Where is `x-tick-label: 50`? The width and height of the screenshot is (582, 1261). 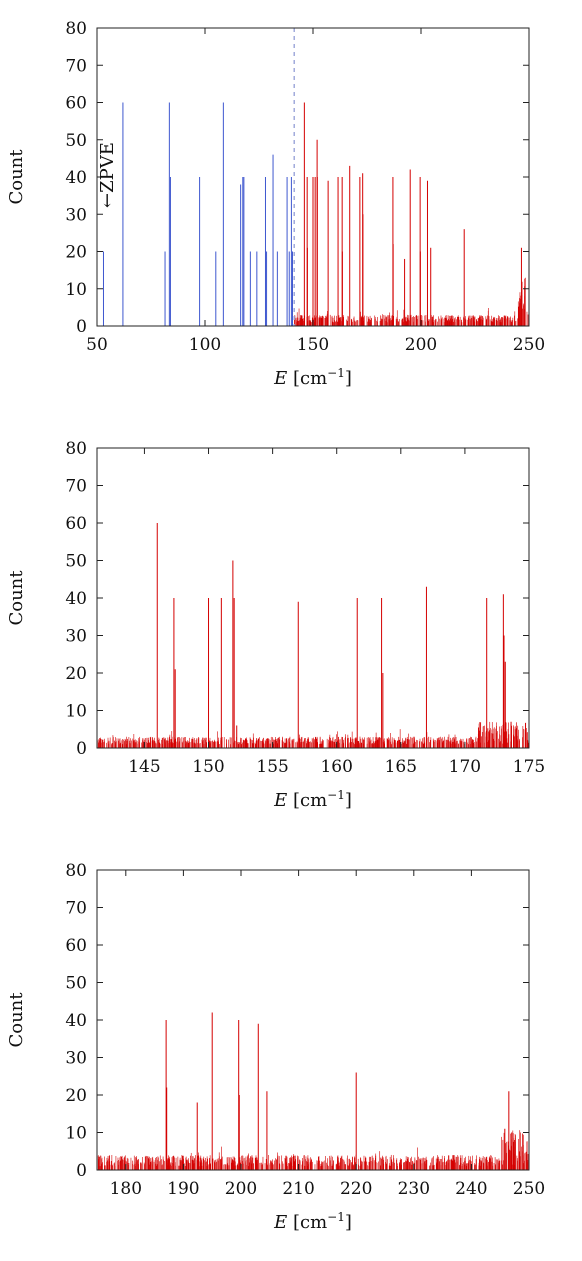 x-tick-label: 50 is located at coordinates (97, 345).